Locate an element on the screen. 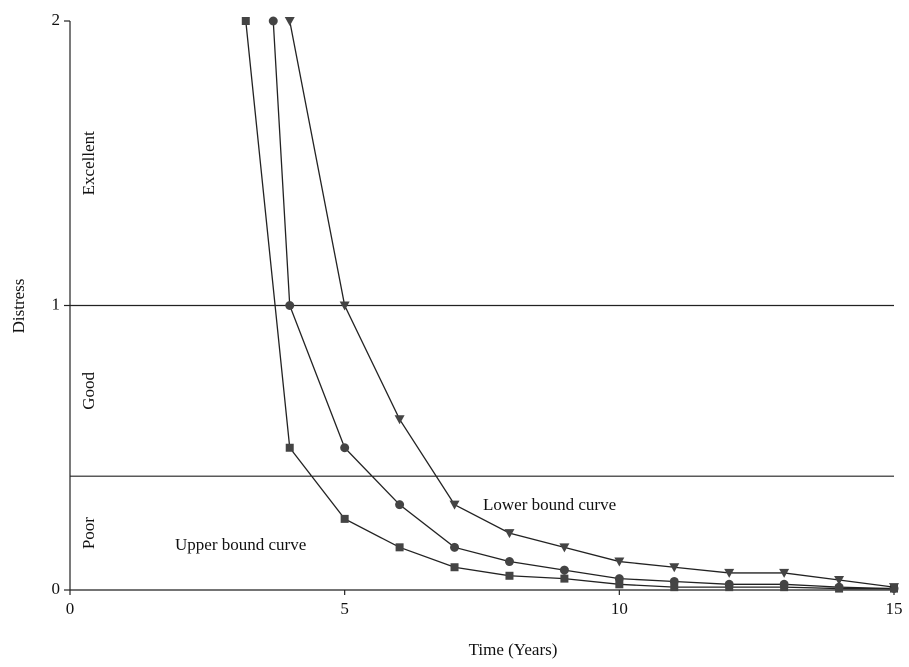  x-tick-label: 10 is located at coordinates (619, 608).